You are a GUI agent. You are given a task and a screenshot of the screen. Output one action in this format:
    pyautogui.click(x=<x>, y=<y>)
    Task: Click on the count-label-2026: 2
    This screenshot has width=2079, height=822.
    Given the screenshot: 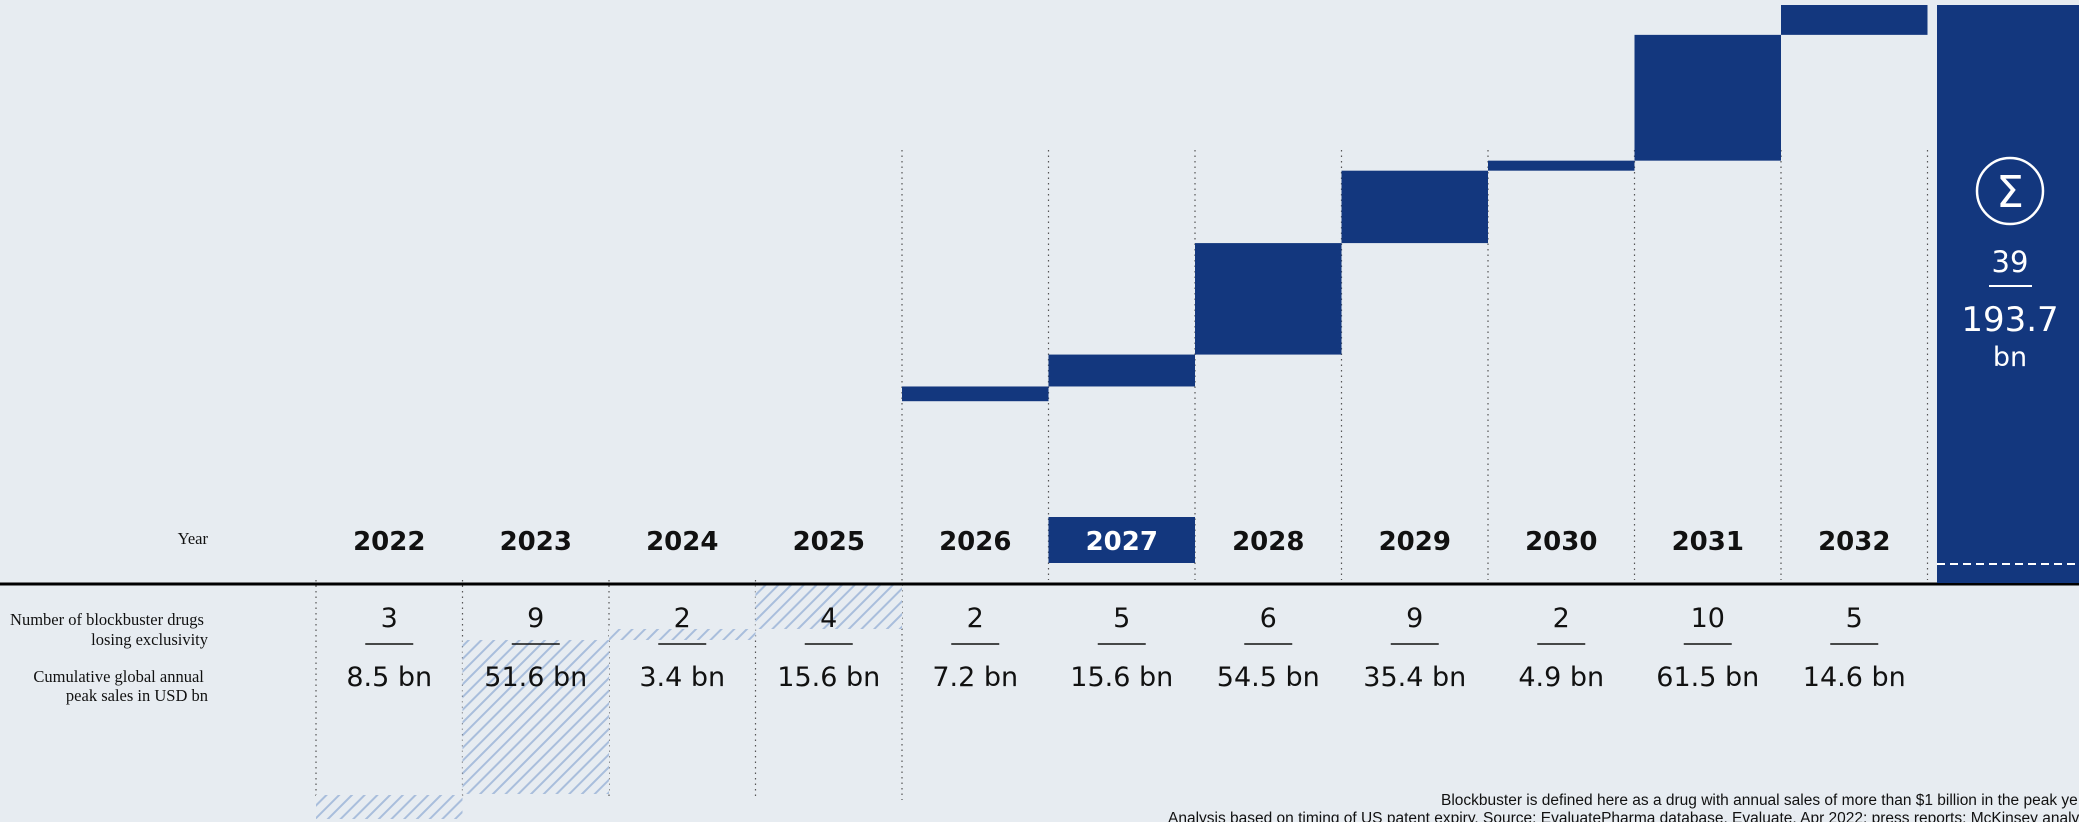 What is the action you would take?
    pyautogui.click(x=975, y=618)
    